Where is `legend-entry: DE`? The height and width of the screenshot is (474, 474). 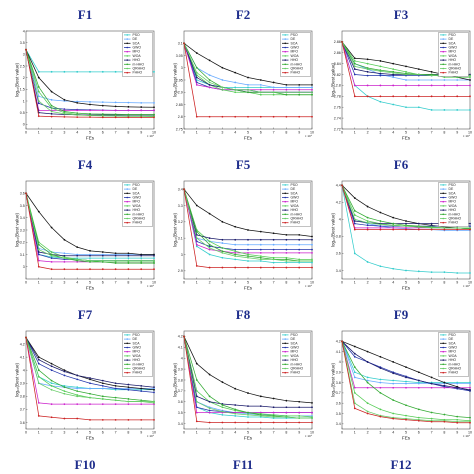
legend-entry: DE is located at coordinates (293, 189).